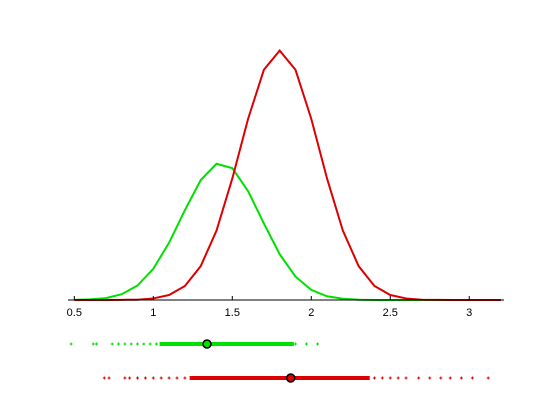 The height and width of the screenshot is (420, 560). I want to click on x-tick-label: 2, so click(311, 313).